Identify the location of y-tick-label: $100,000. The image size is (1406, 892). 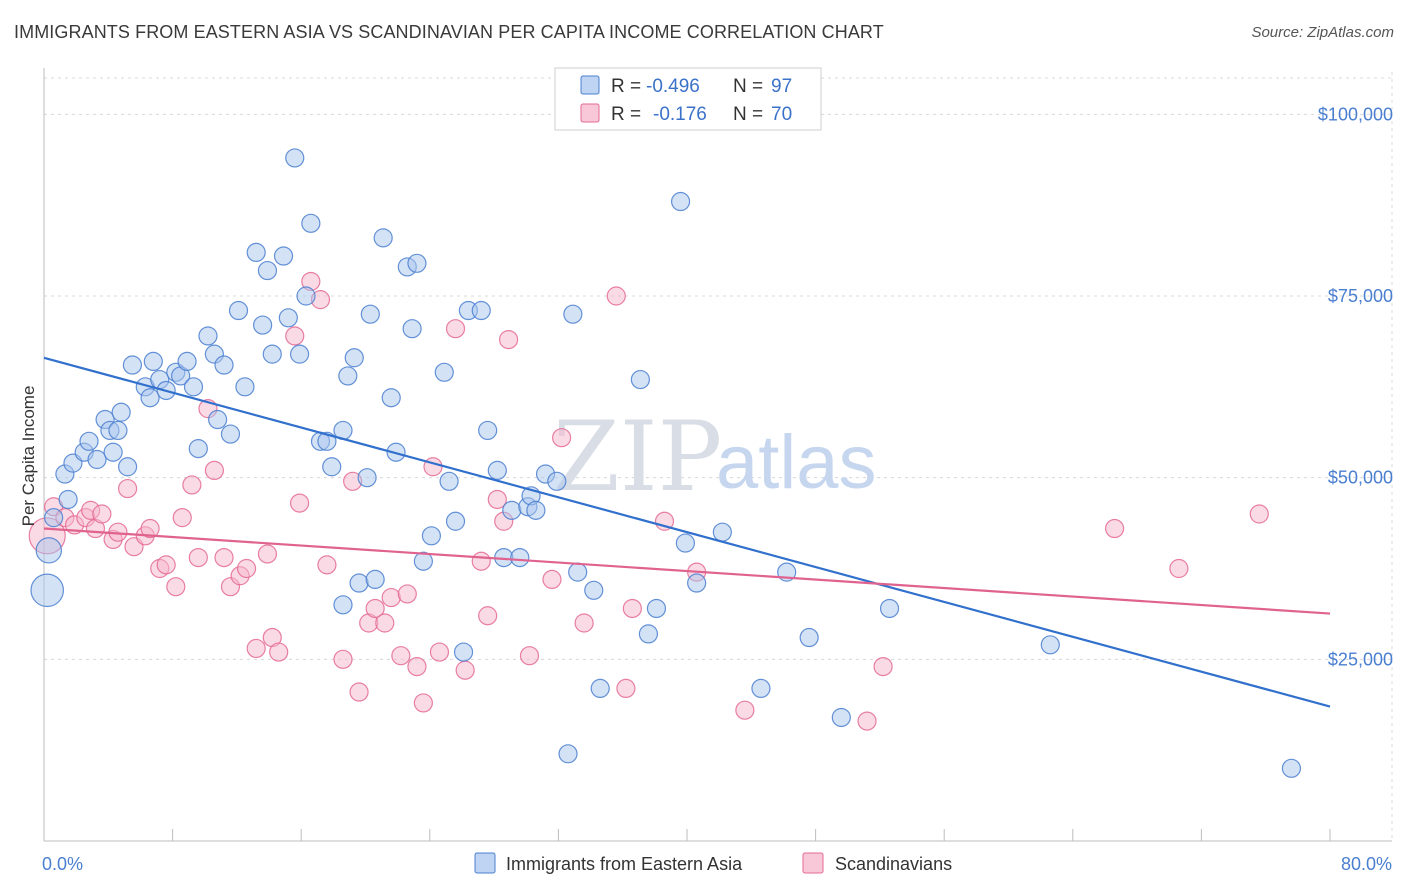
(1355, 114).